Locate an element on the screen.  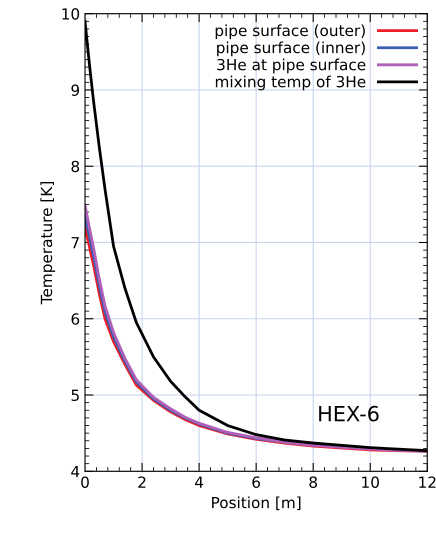
annotation: HEX-6 is located at coordinates (349, 414).